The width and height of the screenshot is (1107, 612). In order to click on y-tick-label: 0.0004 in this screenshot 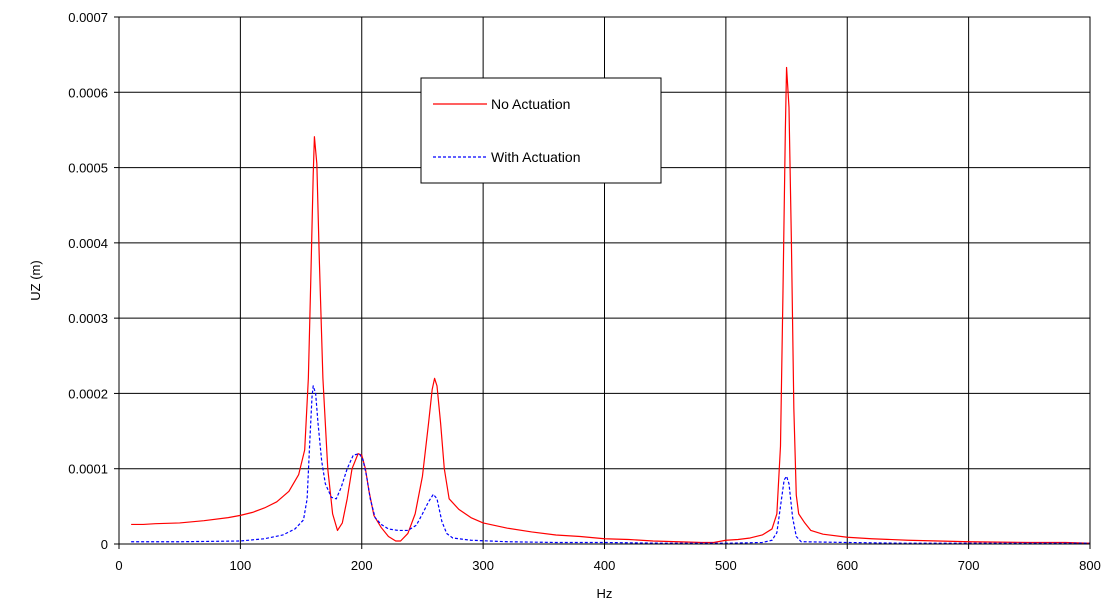, I will do `click(88, 243)`.